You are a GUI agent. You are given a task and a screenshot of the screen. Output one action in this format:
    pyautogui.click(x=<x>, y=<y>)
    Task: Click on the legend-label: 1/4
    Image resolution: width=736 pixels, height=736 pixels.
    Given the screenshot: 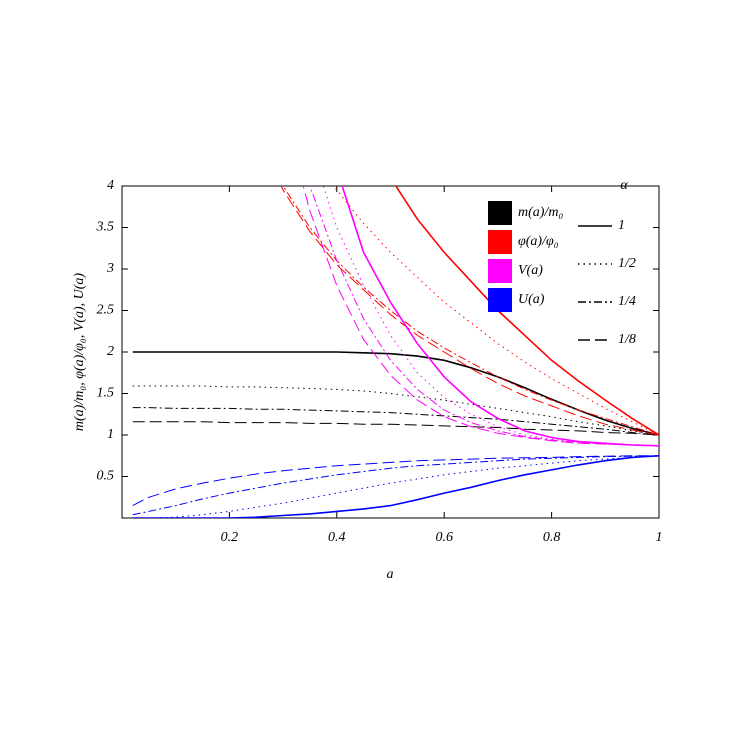 What is the action you would take?
    pyautogui.click(x=627, y=301)
    